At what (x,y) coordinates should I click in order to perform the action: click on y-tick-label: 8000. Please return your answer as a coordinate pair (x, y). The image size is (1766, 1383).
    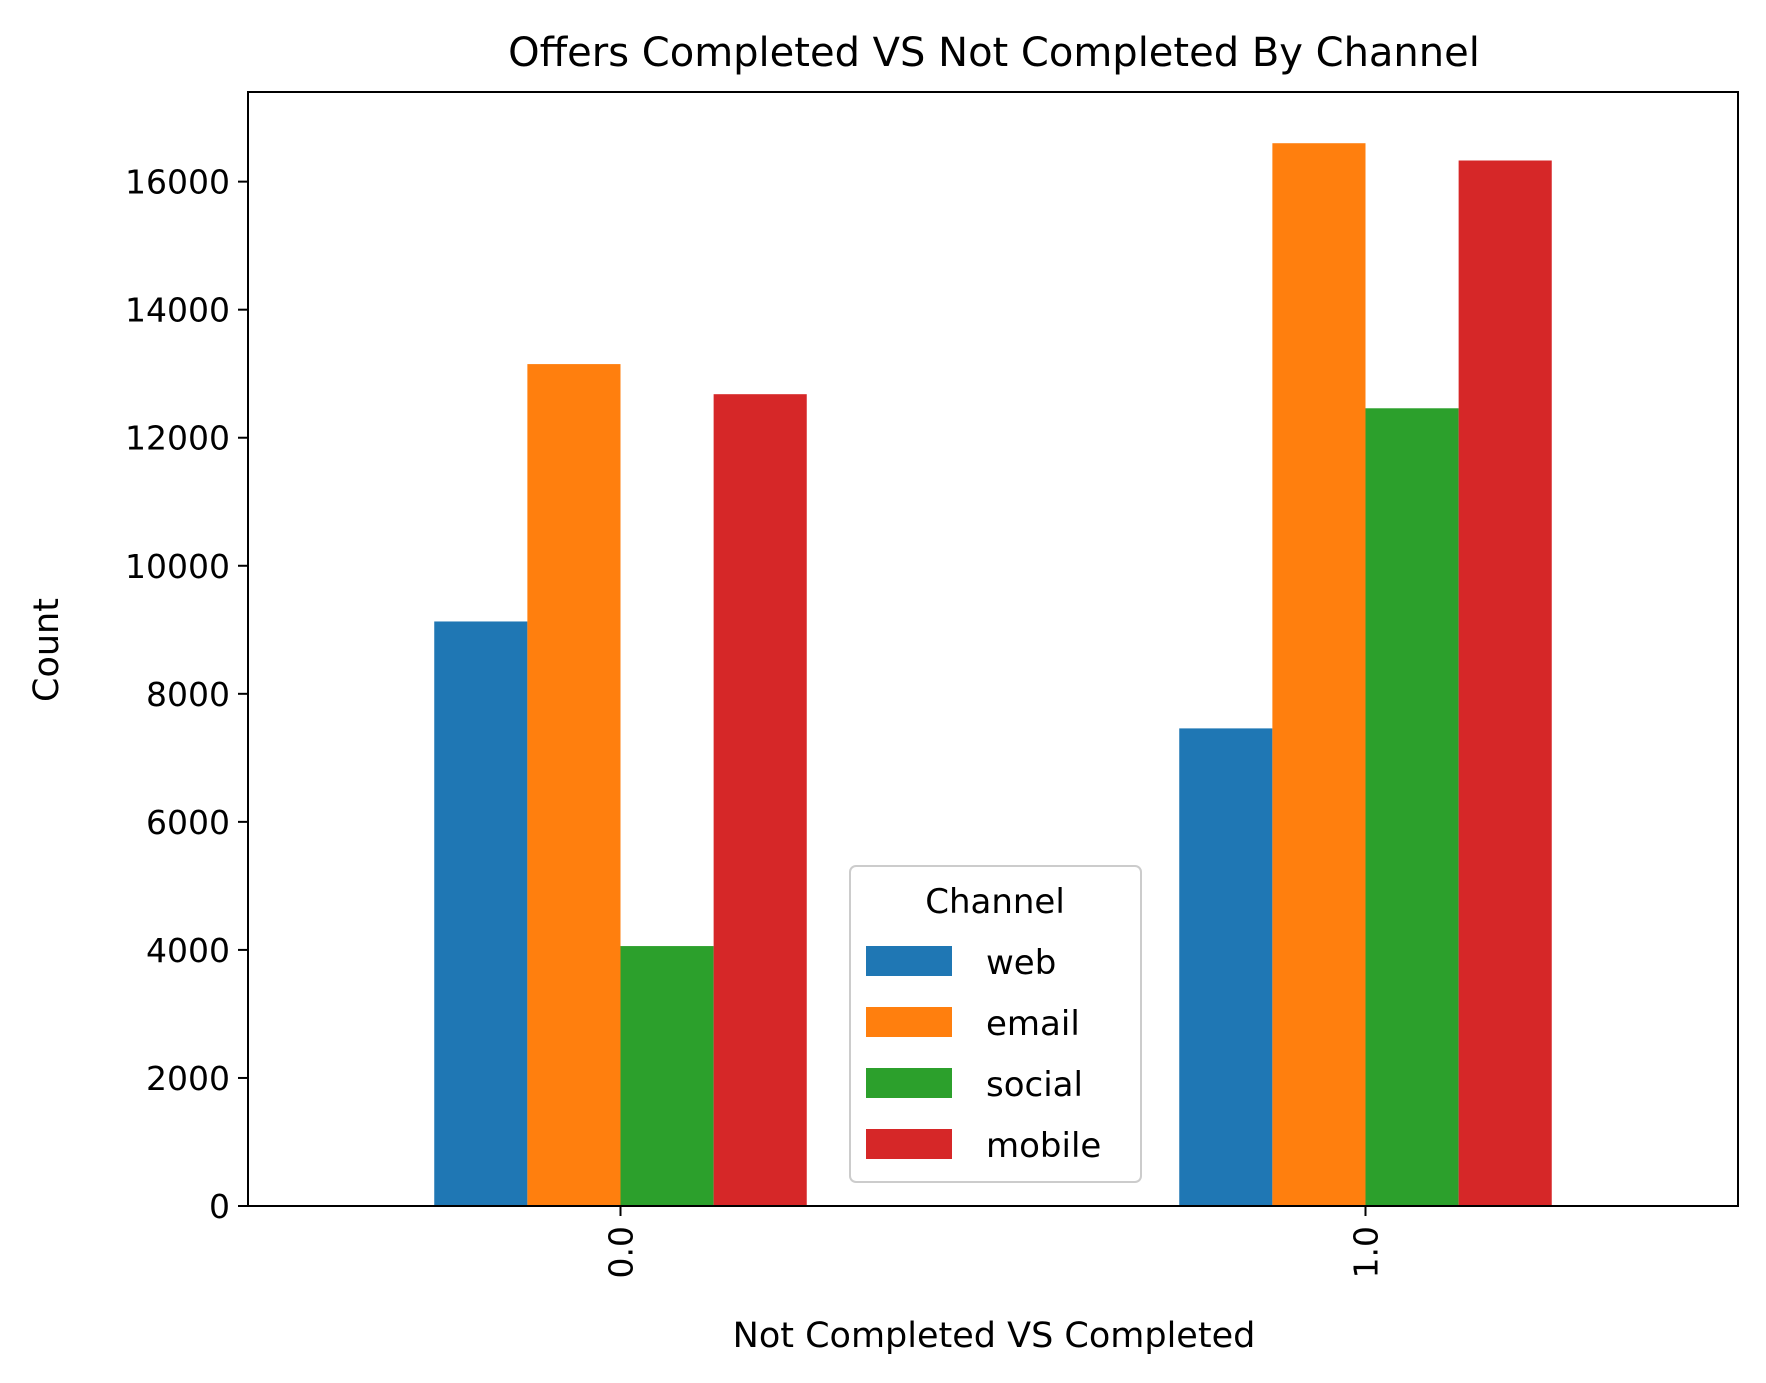
    Looking at the image, I should click on (188, 694).